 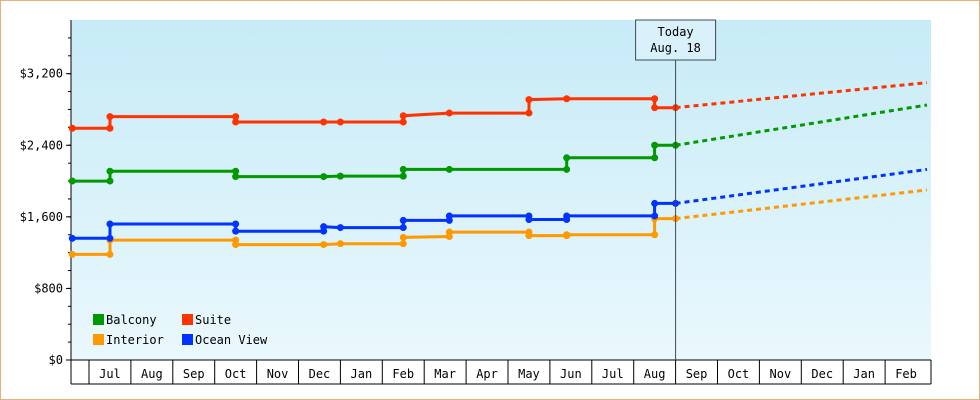 I want to click on y-tick-label: $1,600, so click(x=41, y=217).